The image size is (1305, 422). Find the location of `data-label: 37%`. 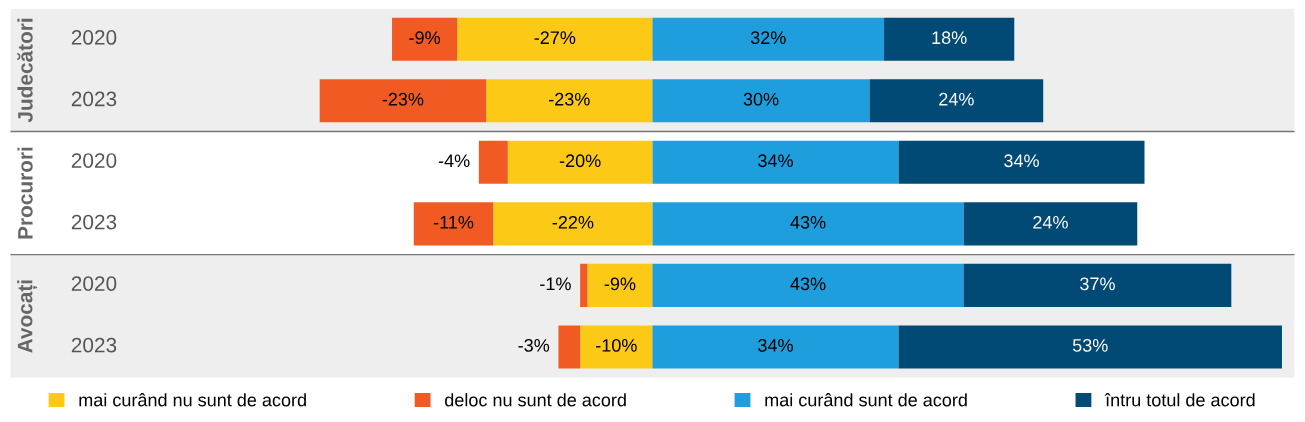

data-label: 37% is located at coordinates (1097, 284).